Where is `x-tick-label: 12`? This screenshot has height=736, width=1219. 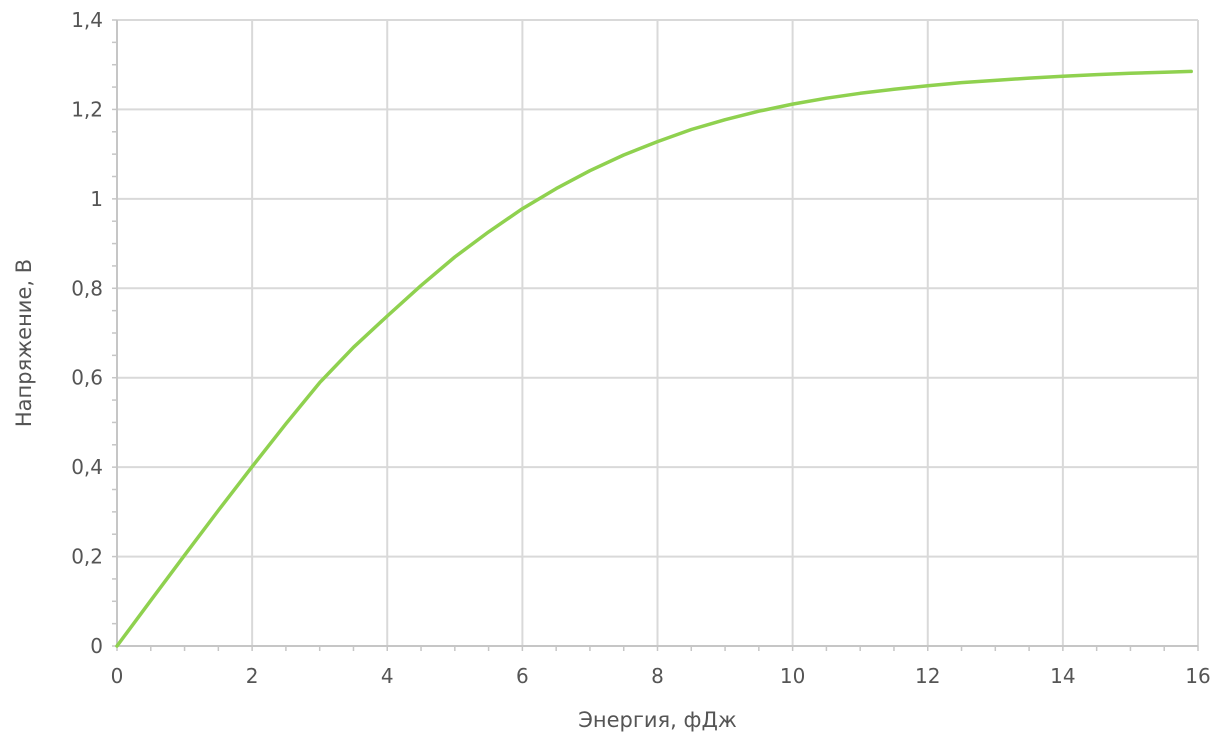
x-tick-label: 12 is located at coordinates (927, 676).